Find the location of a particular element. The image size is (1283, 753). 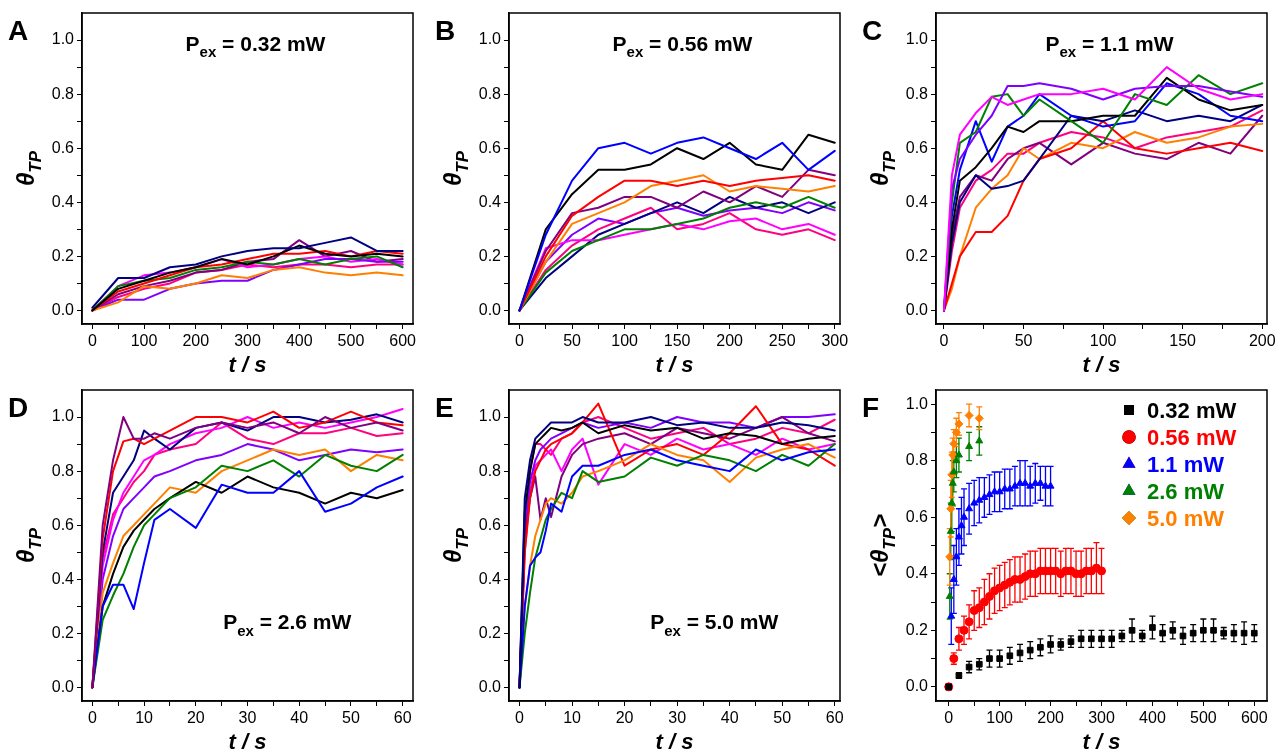

chart-title: E is located at coordinates (444, 407).